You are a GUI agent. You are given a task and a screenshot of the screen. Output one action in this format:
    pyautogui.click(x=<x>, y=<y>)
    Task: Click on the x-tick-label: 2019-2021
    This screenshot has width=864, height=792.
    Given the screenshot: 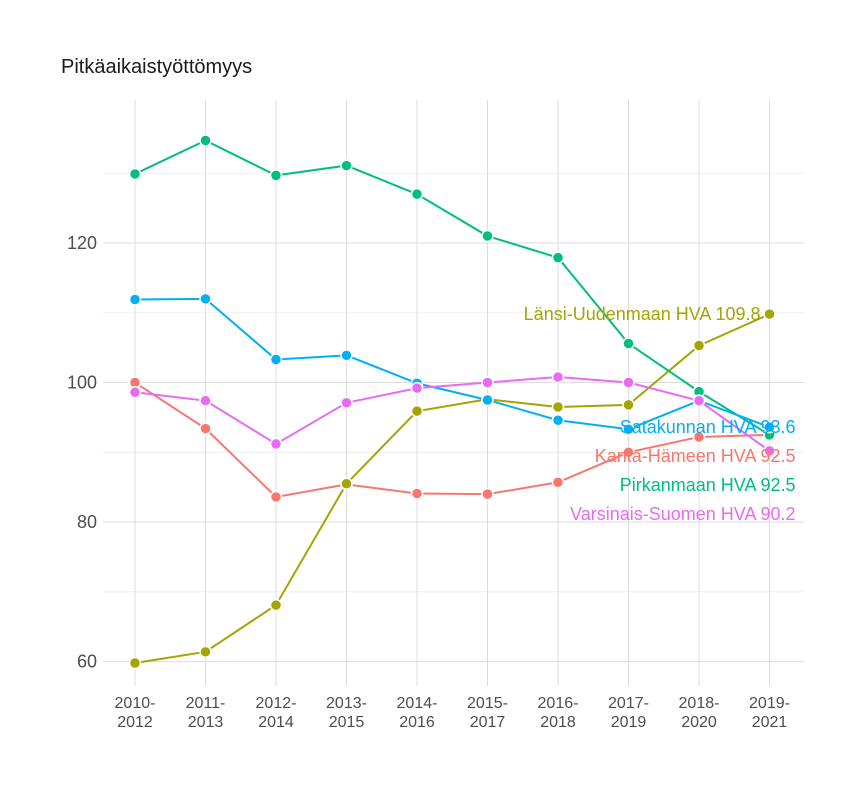 What is the action you would take?
    pyautogui.click(x=769, y=713)
    